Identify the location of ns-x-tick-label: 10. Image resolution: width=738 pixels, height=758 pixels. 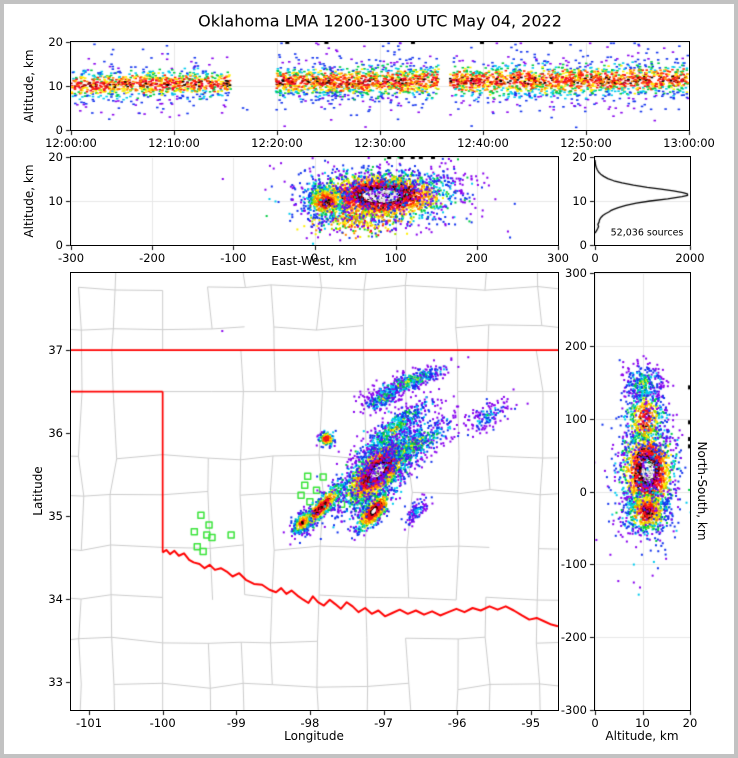
(642, 723).